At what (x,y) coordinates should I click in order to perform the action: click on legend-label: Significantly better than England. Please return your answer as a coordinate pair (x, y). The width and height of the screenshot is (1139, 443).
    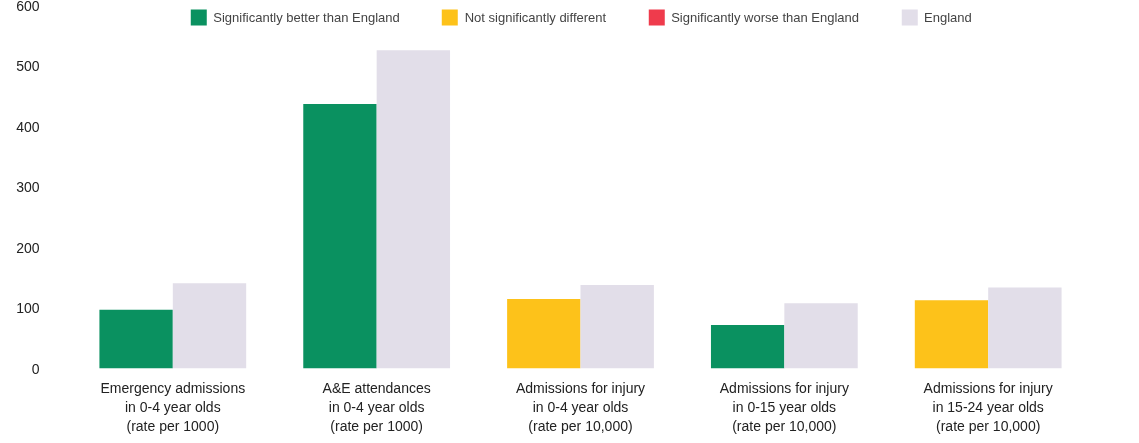
    Looking at the image, I should click on (306, 17).